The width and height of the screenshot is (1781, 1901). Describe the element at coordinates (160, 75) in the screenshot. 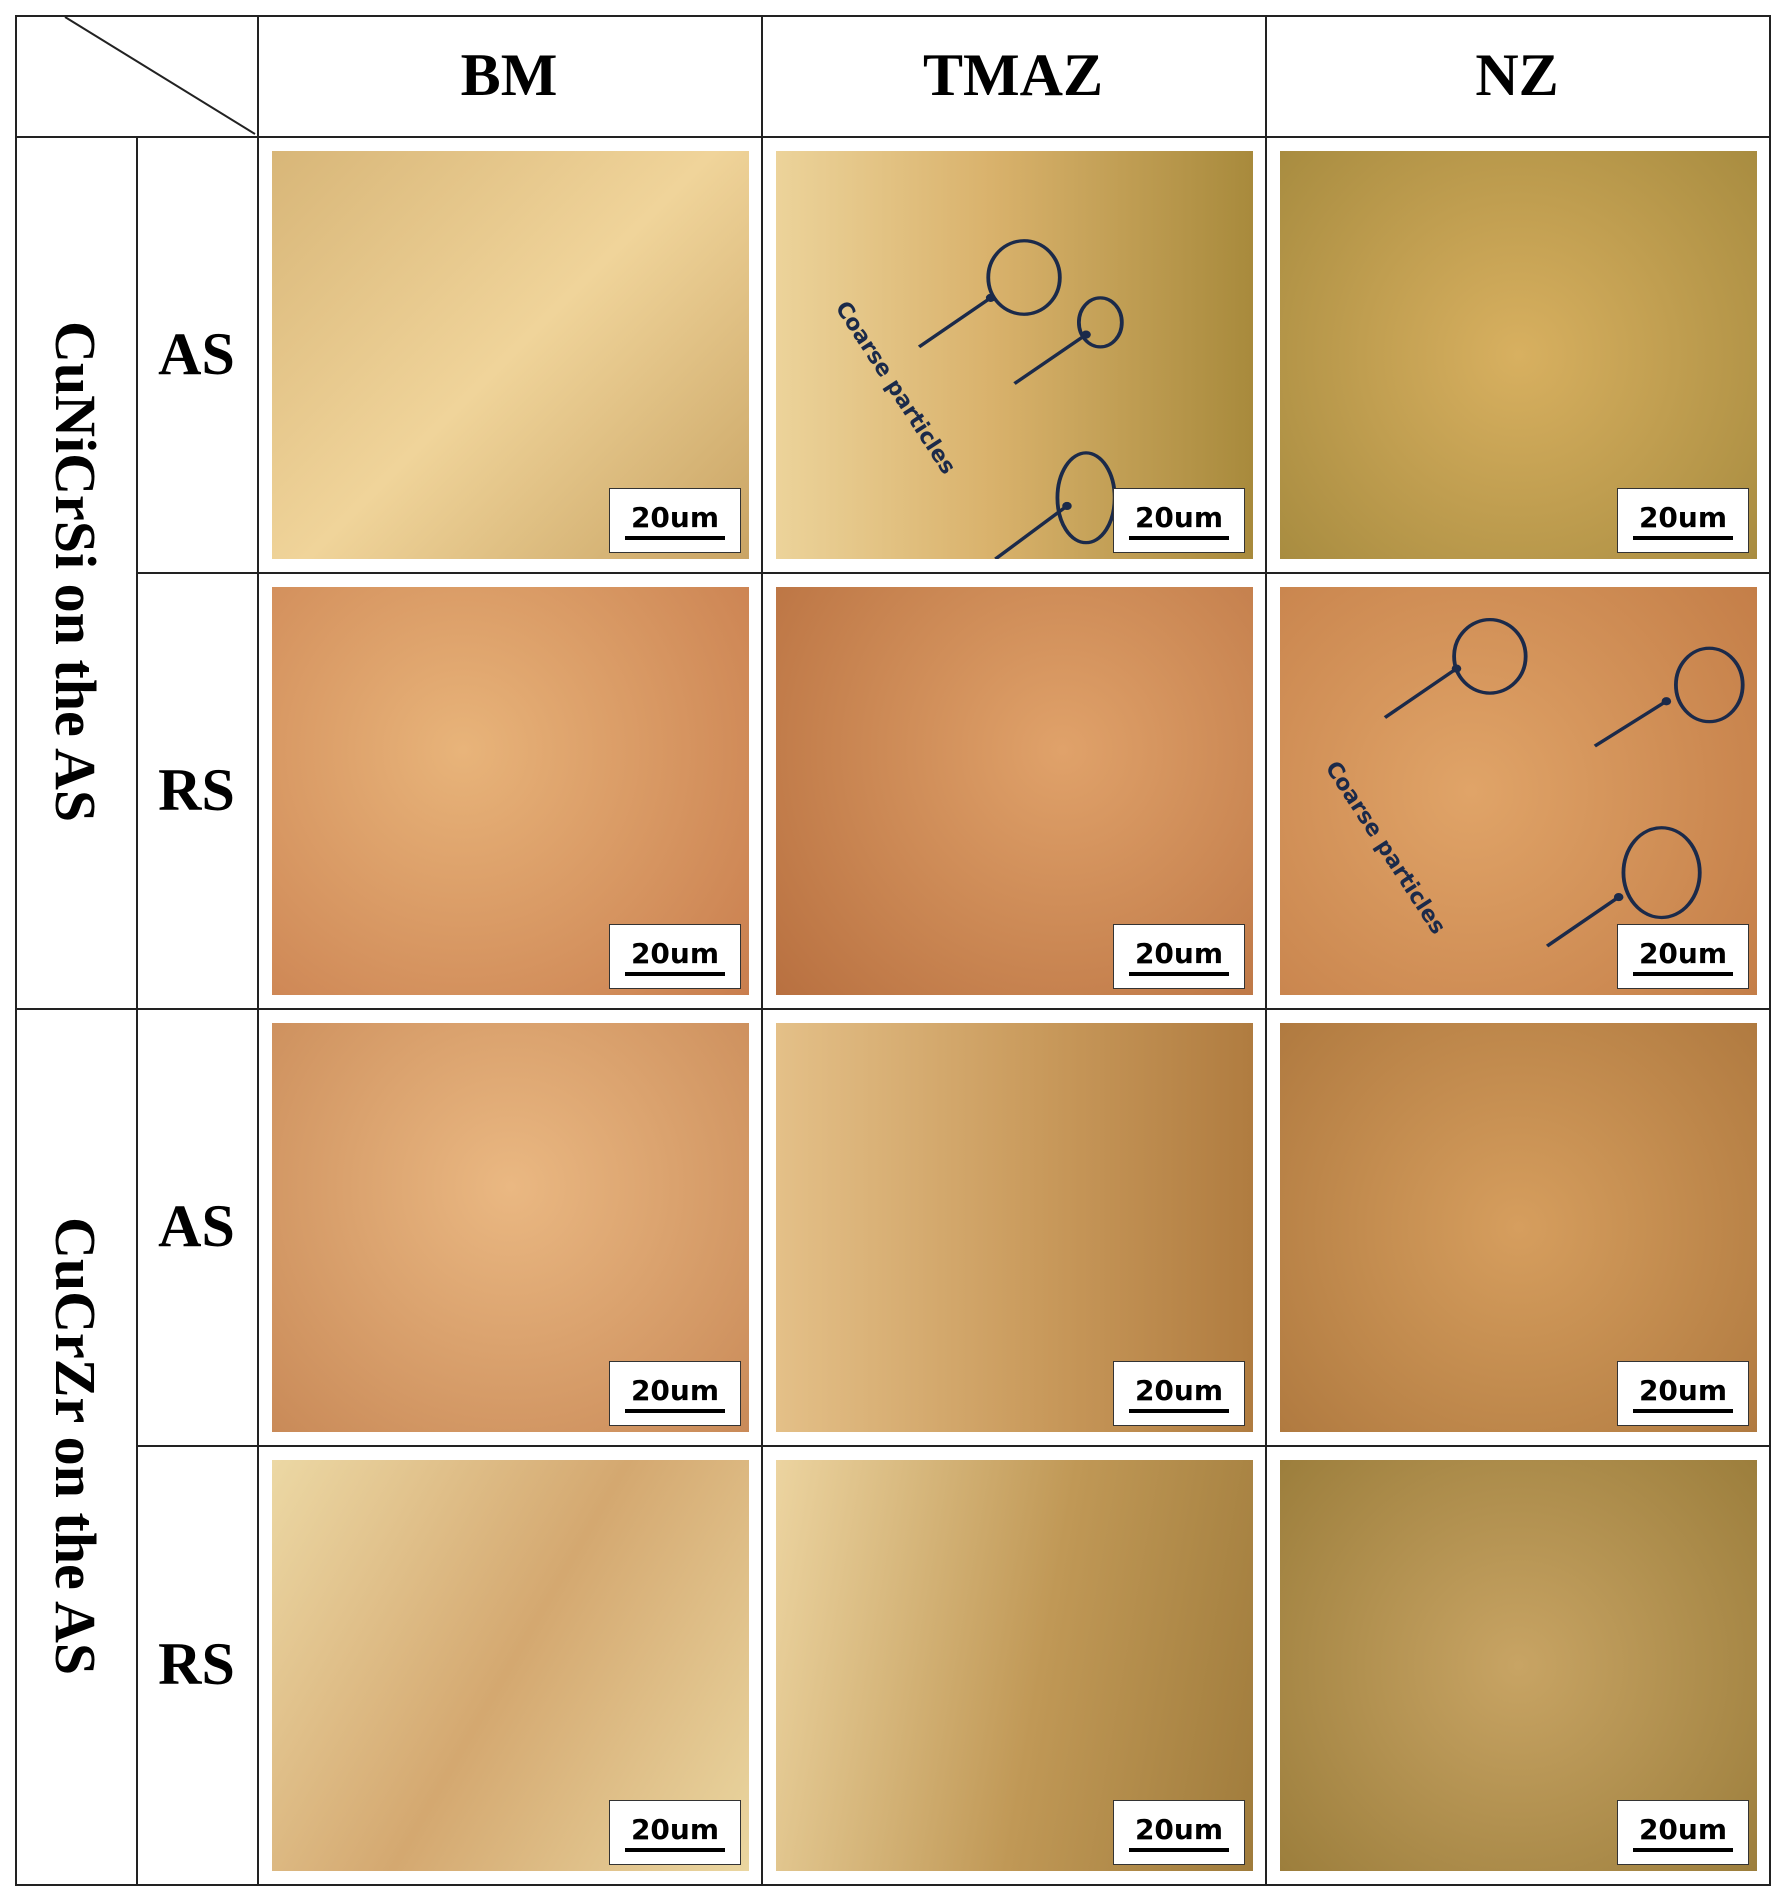

I see `diagonal` at that location.